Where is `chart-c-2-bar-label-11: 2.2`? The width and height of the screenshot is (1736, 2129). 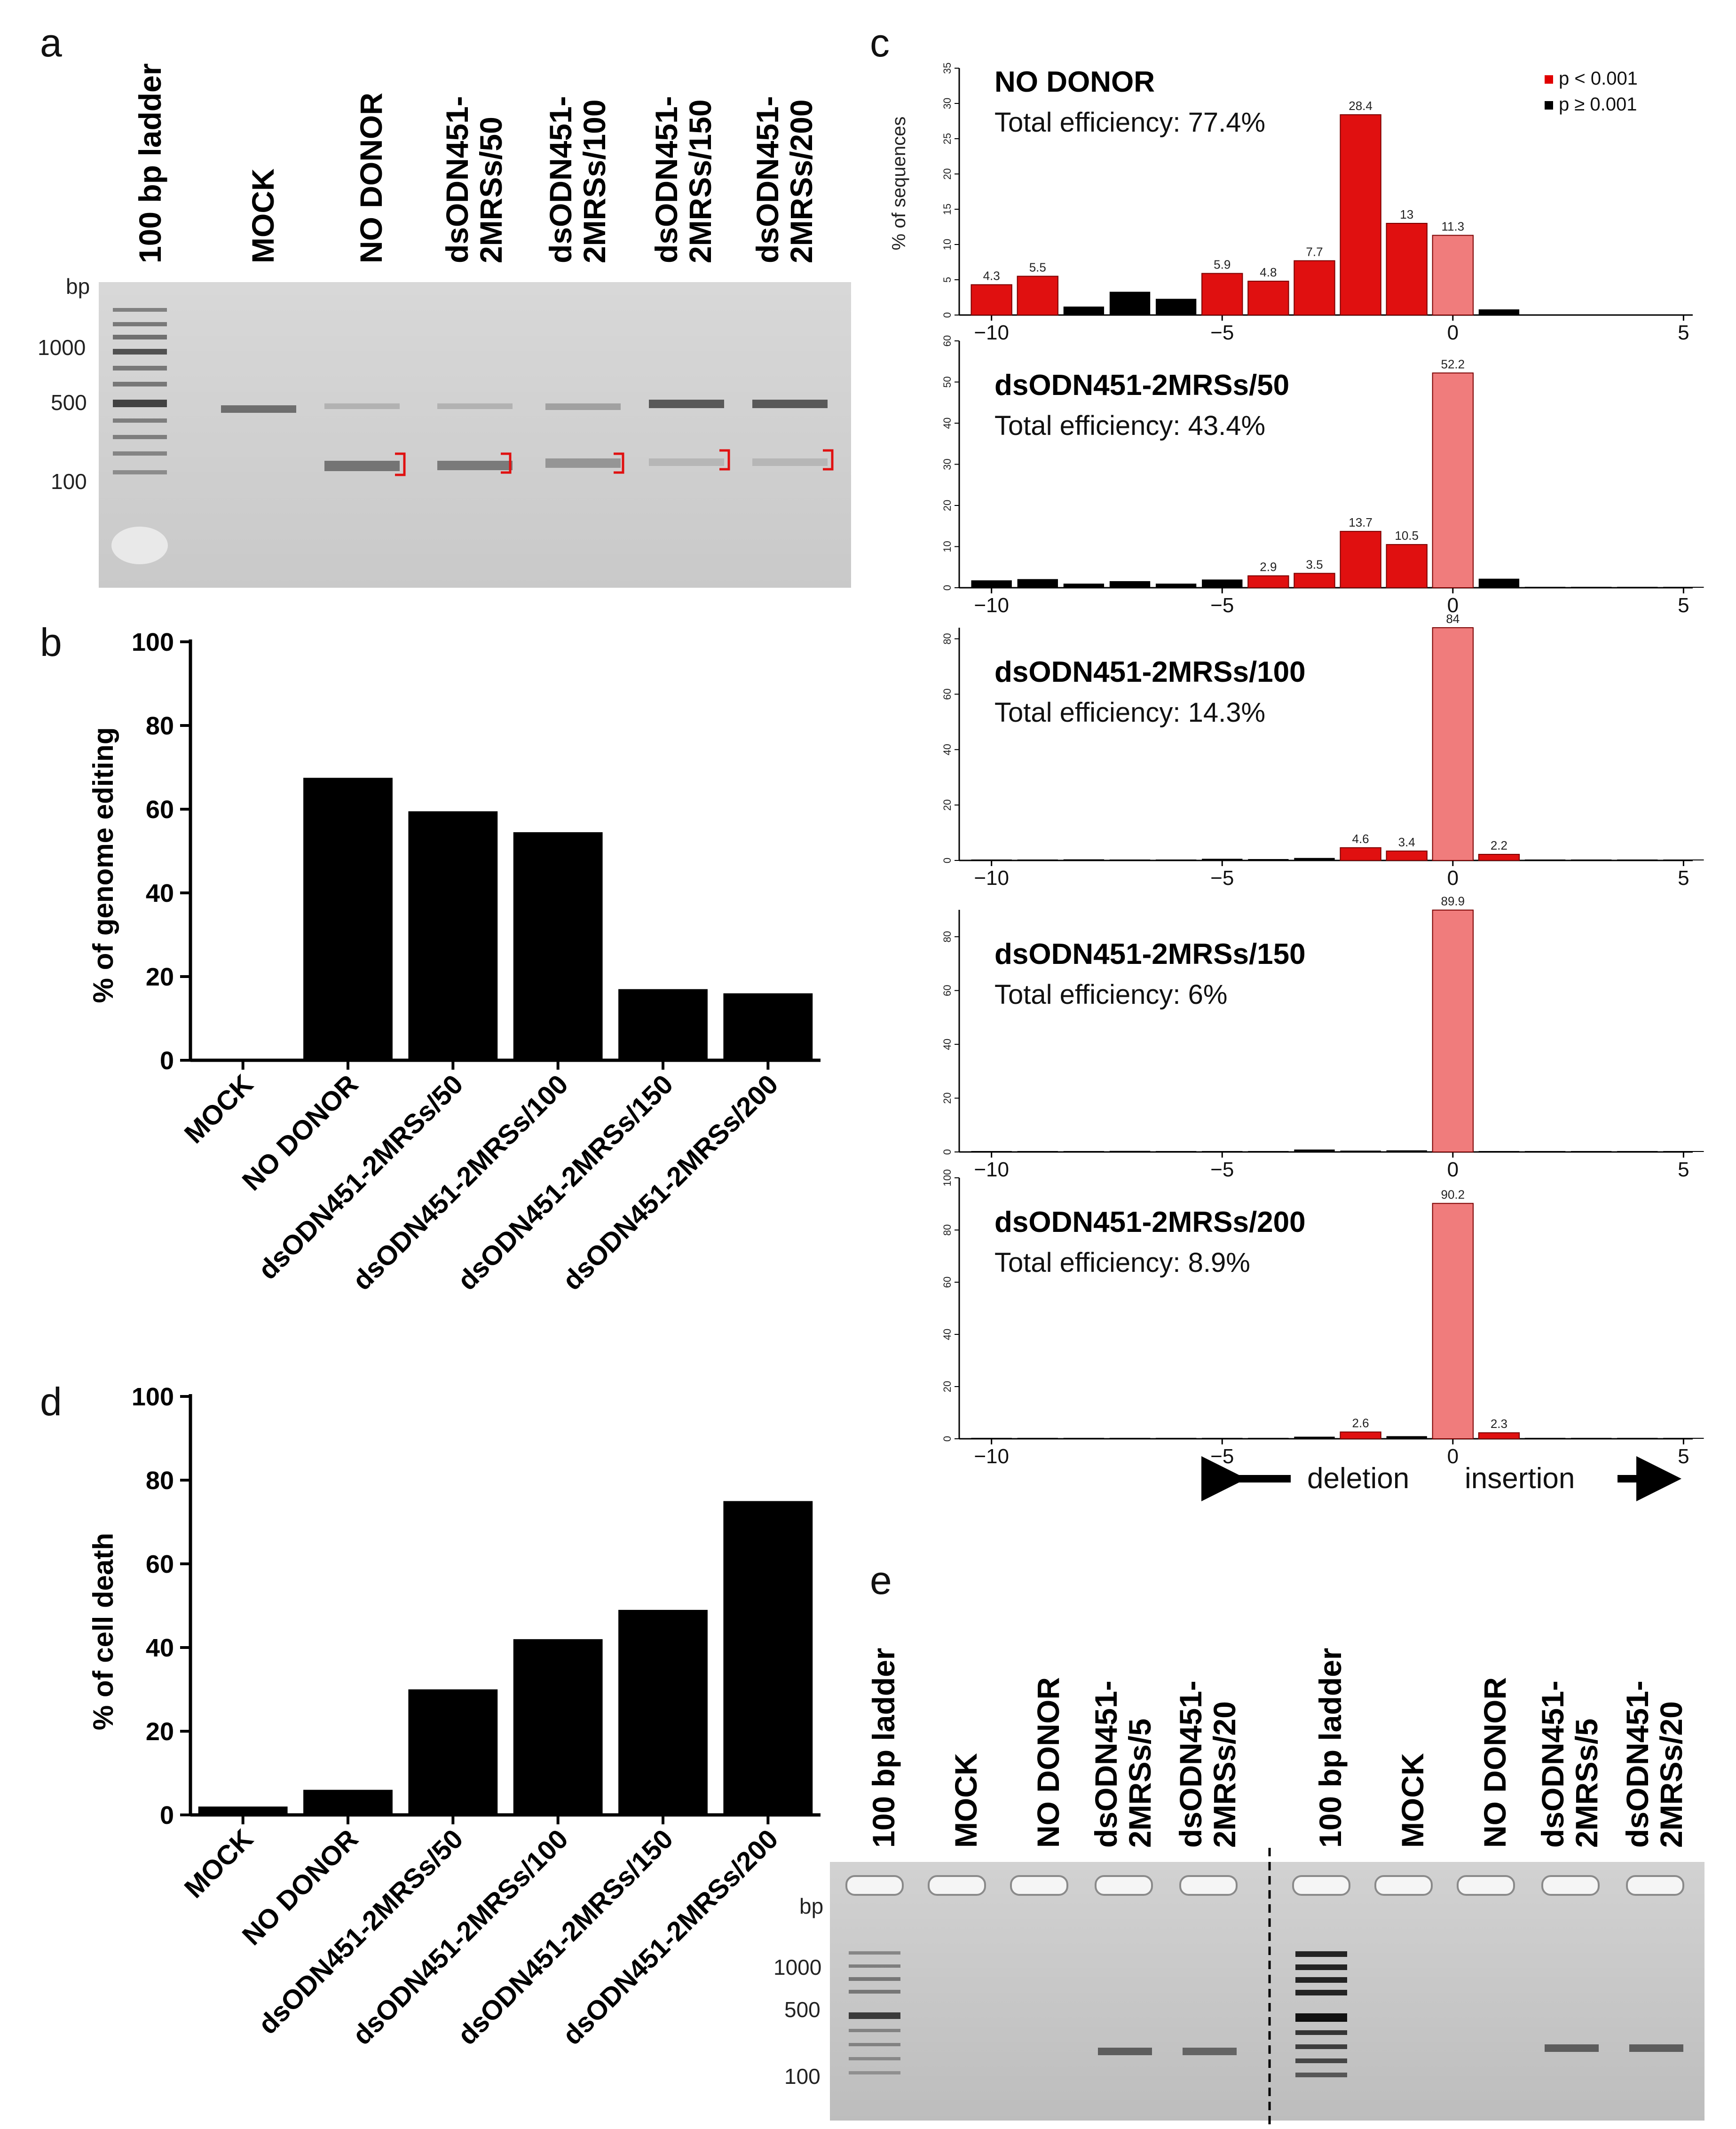
chart-c-2-bar-label-11: 2.2 is located at coordinates (1499, 845).